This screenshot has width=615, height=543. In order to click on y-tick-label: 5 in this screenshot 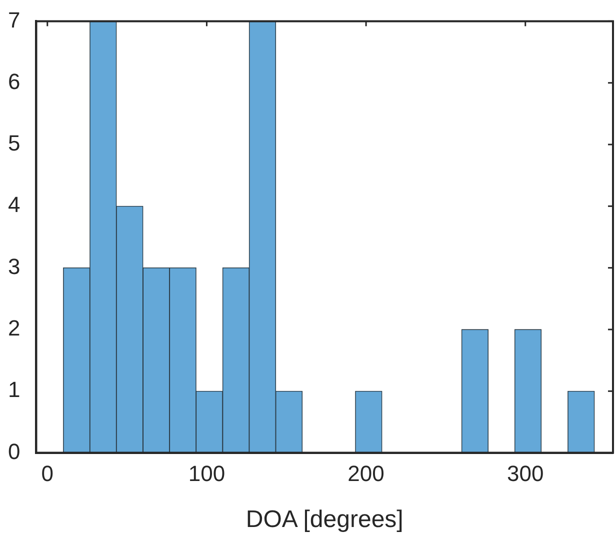, I will do `click(14, 143)`.